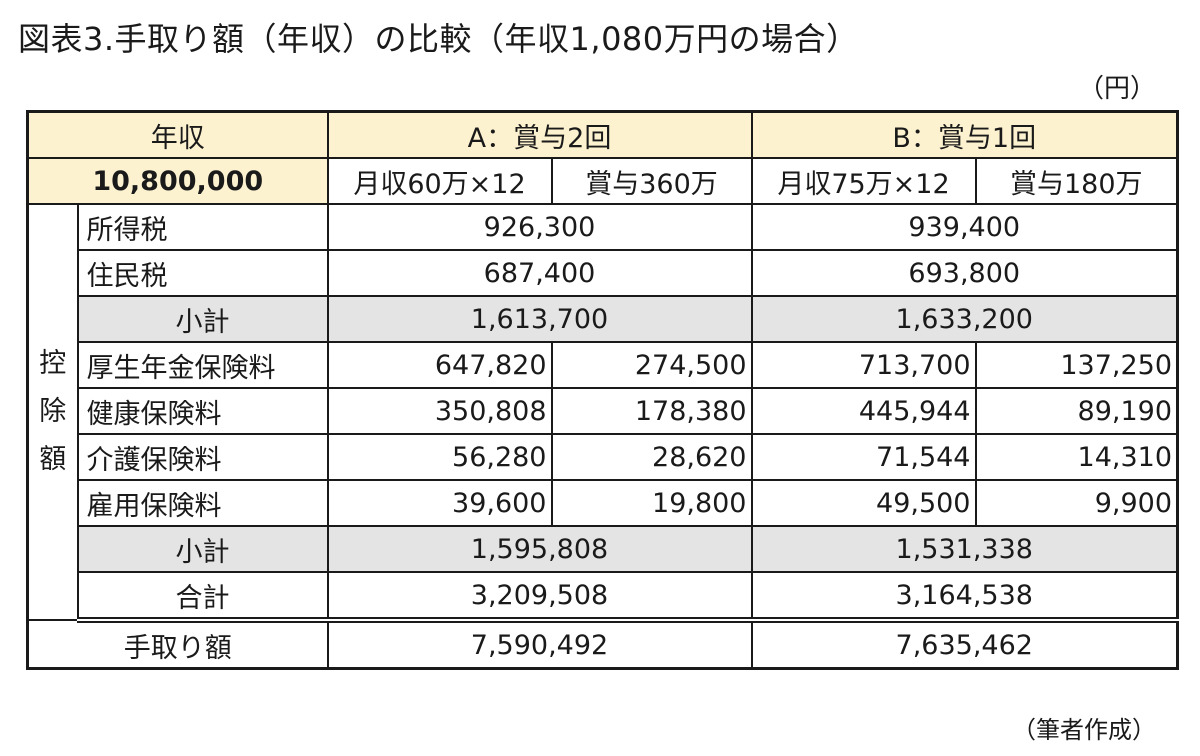 The width and height of the screenshot is (1200, 756). Describe the element at coordinates (438, 39) in the screenshot. I see `page-title: 図表3.手取り額（年収）の比較（年収1,080万円の場合）` at that location.